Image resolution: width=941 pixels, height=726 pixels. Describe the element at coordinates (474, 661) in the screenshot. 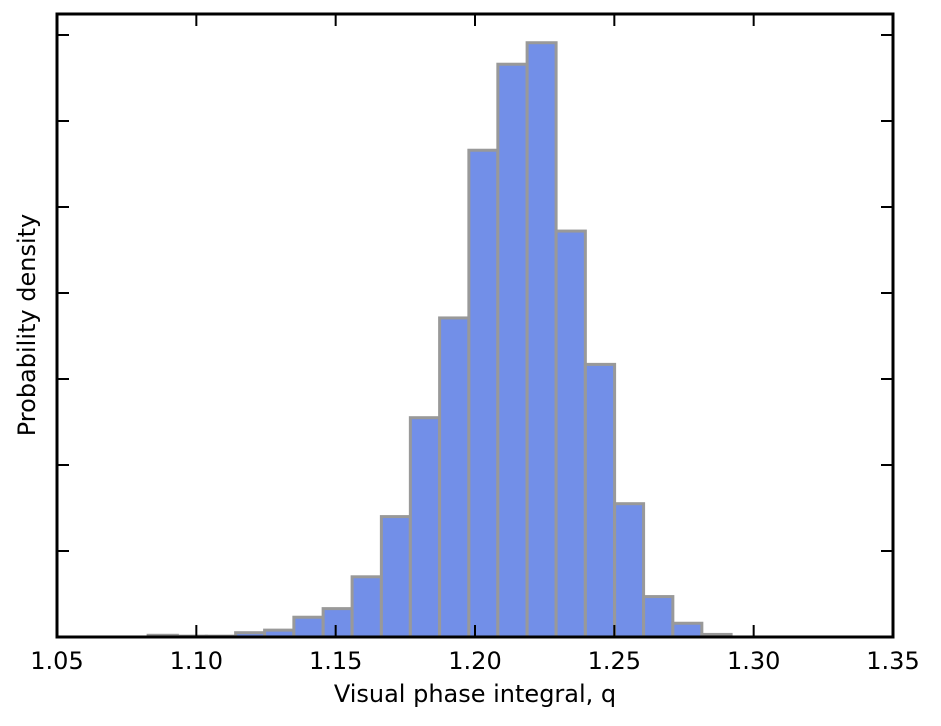

I see `x-tick-label: 1.20` at that location.